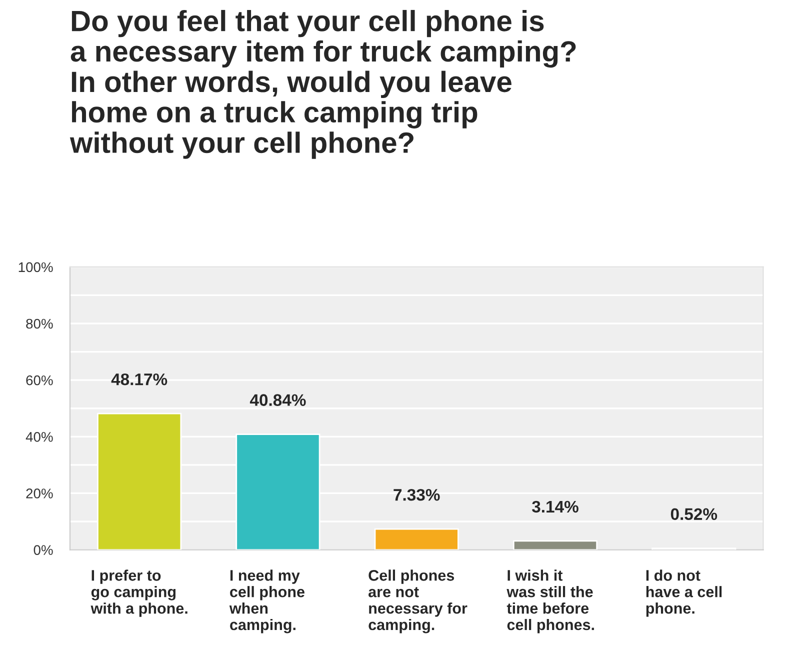 Image resolution: width=800 pixels, height=664 pixels. Describe the element at coordinates (418, 602) in the screenshot. I see `x-tick-label: Cell phones are not necessary for camping.` at that location.